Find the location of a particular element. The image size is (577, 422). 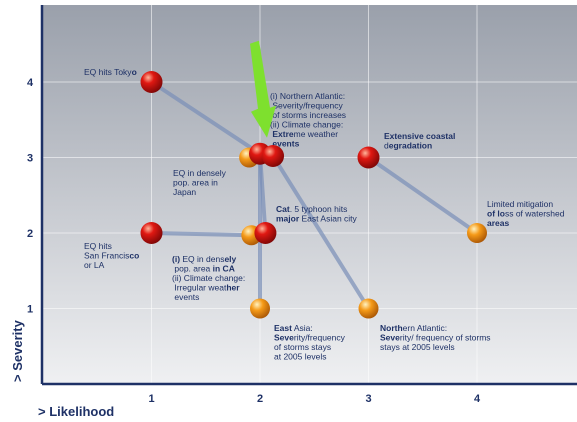

label-tokyo: EQ hits Tokyo is located at coordinates (110, 72).